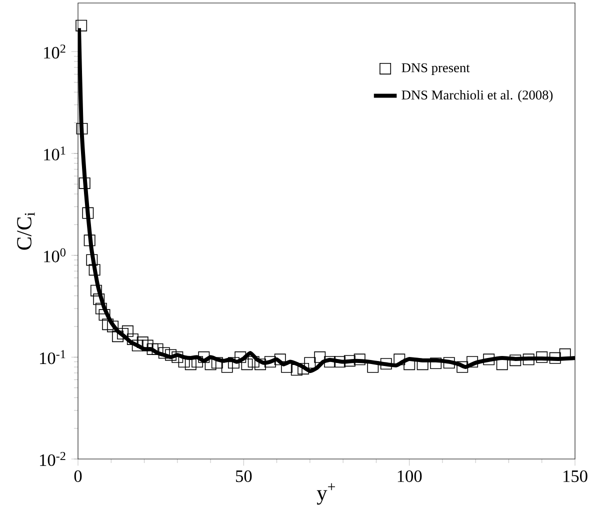 Image resolution: width=605 pixels, height=513 pixels. What do you see at coordinates (78, 476) in the screenshot?
I see `x-tick-label: 0` at bounding box center [78, 476].